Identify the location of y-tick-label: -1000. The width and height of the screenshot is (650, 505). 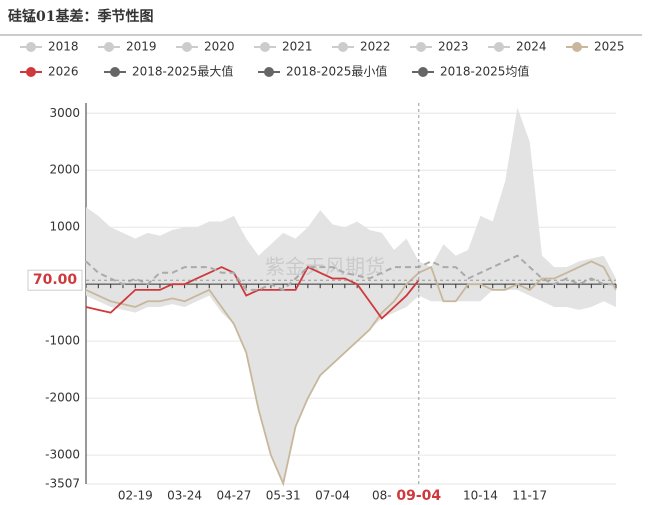
(62, 341).